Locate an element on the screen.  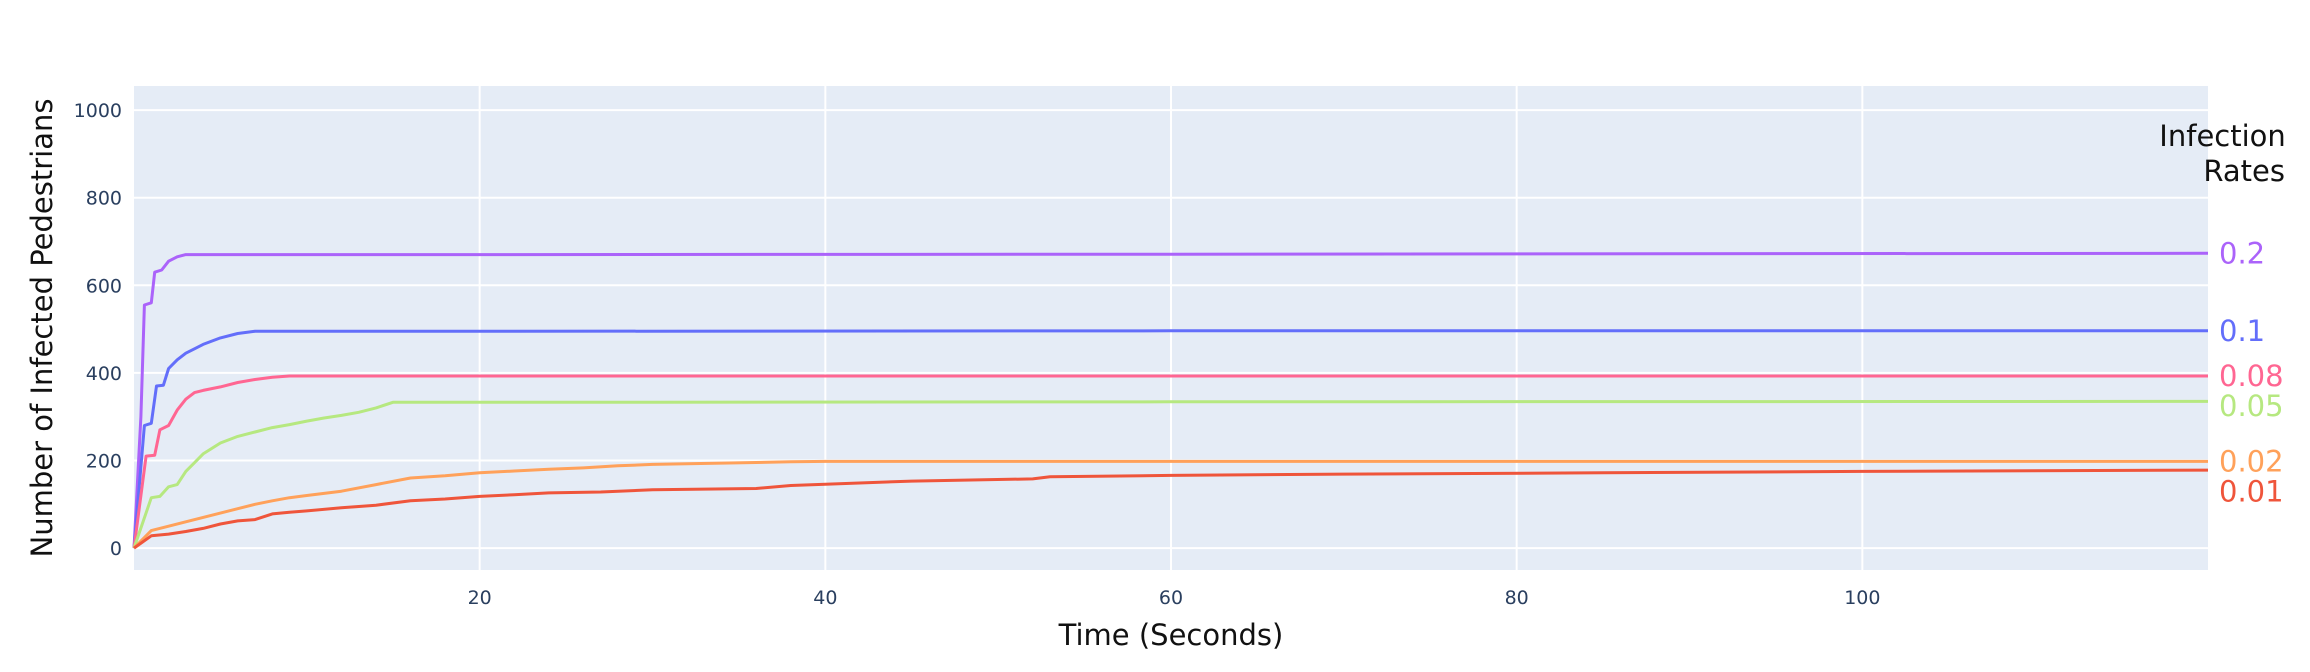
series-end-label: 0.2 is located at coordinates (2242, 253).